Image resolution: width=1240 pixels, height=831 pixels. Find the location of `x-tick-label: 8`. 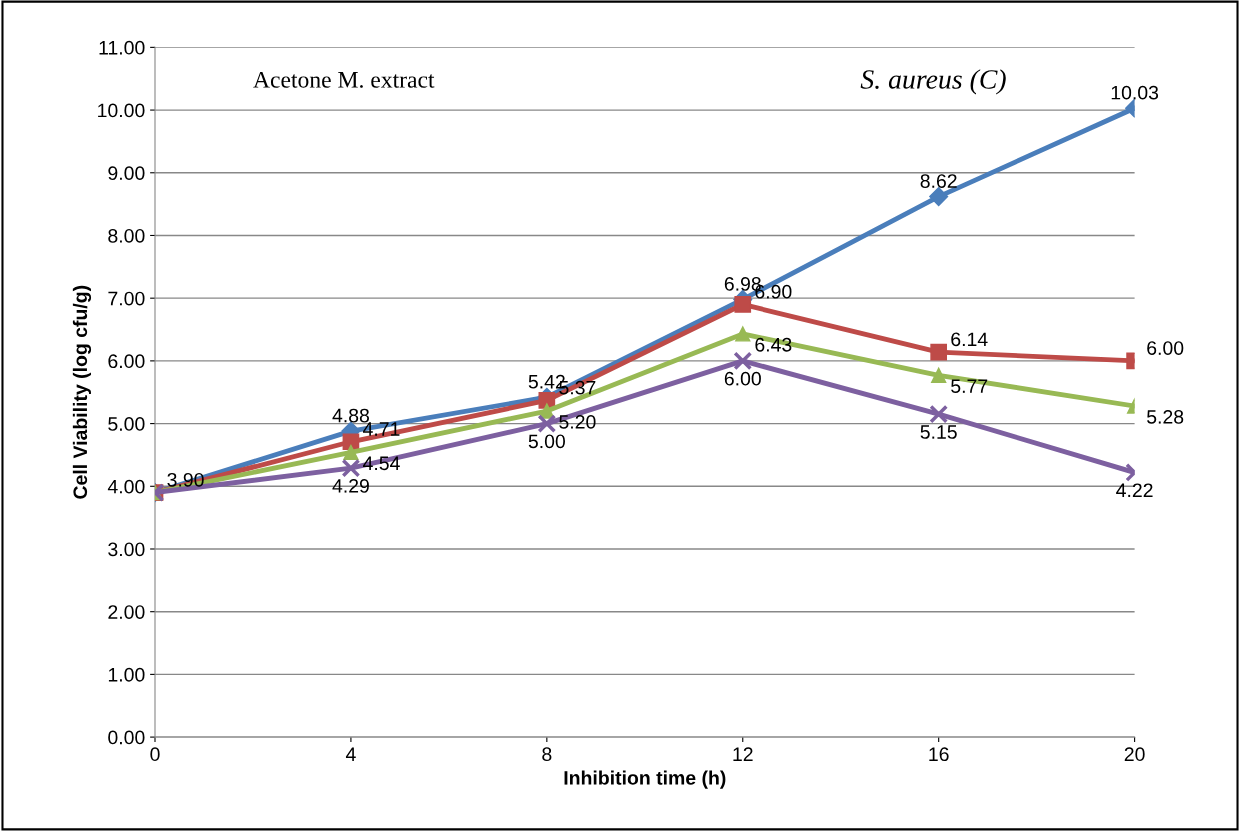

x-tick-label: 8 is located at coordinates (547, 754).